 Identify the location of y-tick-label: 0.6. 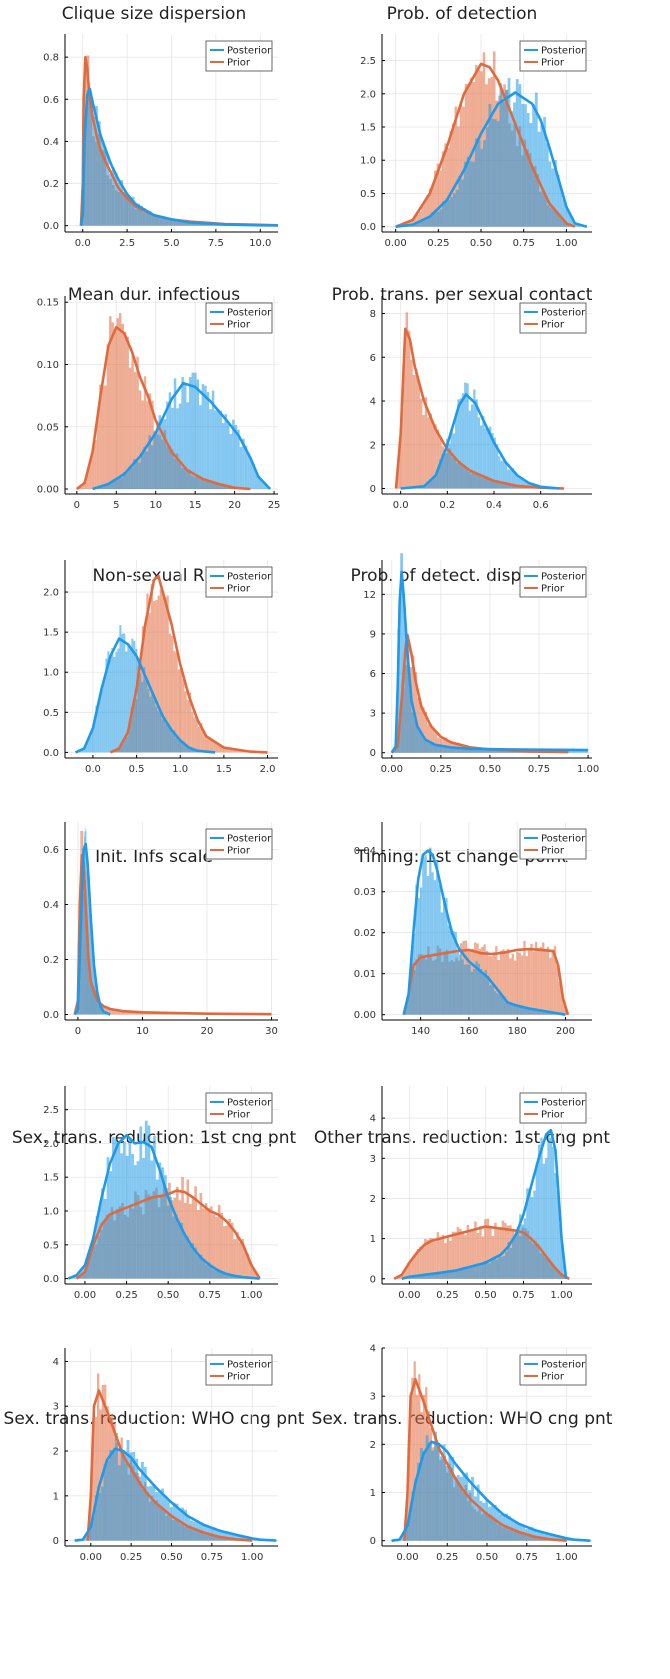
(51, 100).